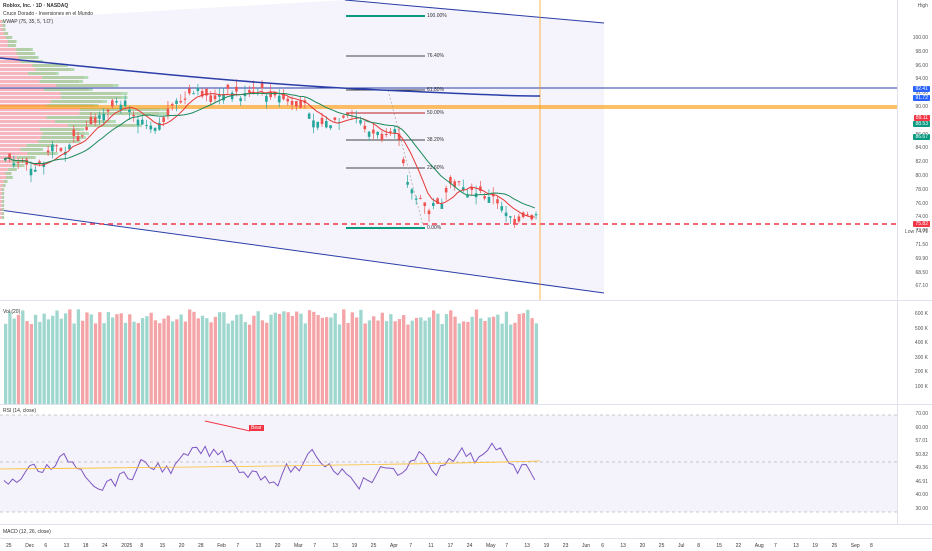 The width and height of the screenshot is (932, 551). I want to click on indicator-legend-2: VWAP (75, 35, 5, 'LO'), so click(28, 22).